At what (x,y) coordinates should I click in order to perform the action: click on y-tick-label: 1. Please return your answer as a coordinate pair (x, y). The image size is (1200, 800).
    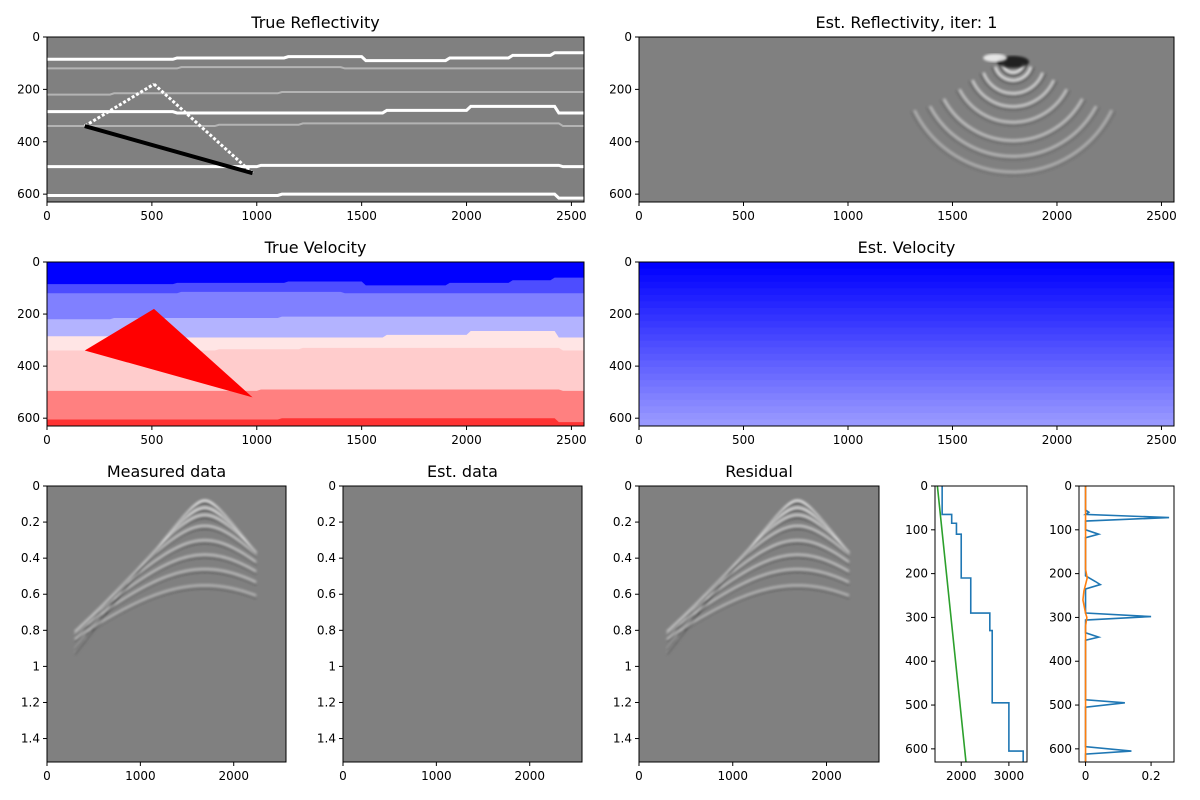
    Looking at the image, I should click on (628, 666).